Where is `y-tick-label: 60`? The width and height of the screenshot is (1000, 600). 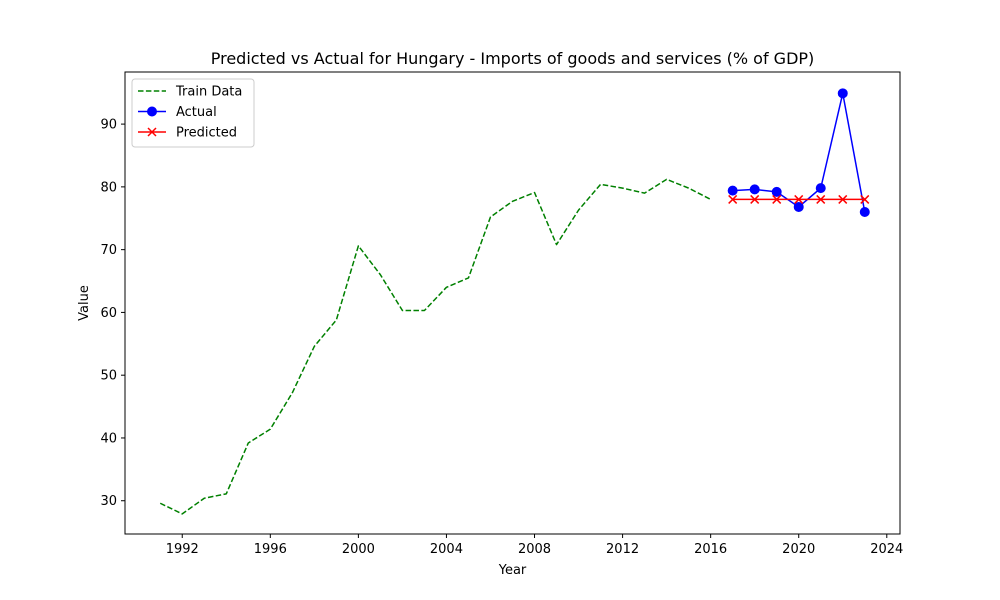 y-tick-label: 60 is located at coordinates (108, 313).